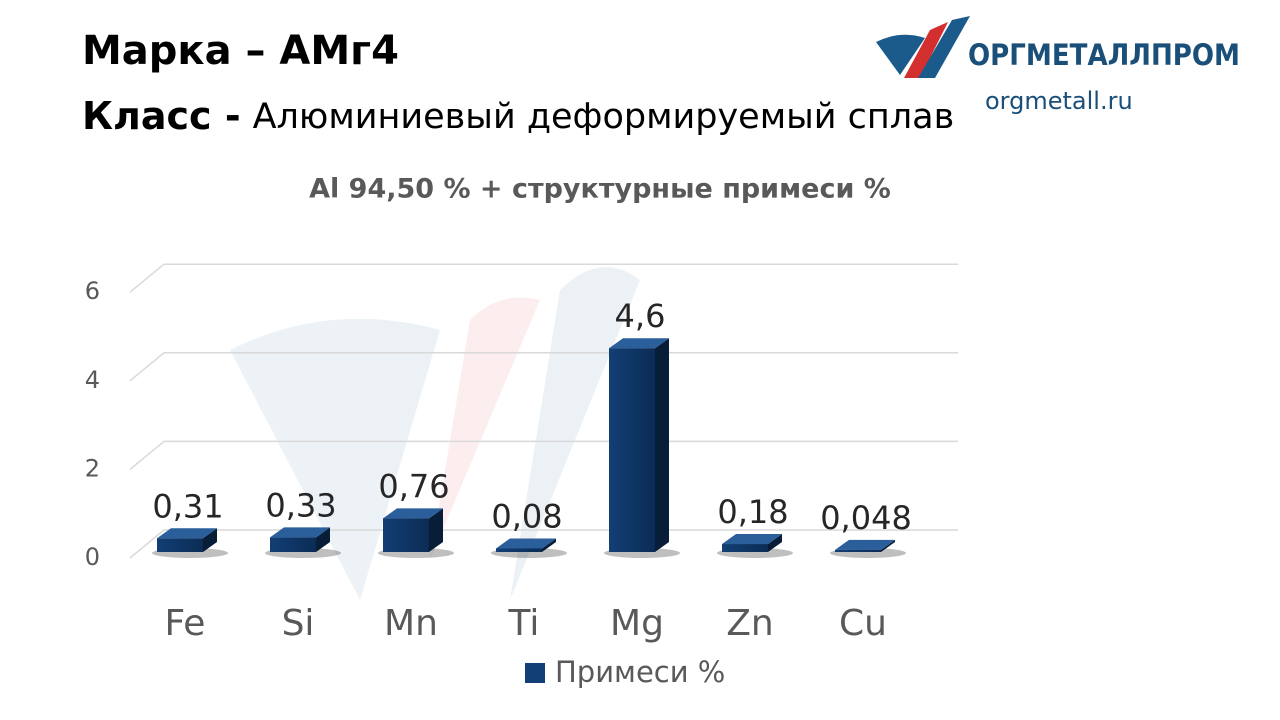  What do you see at coordinates (640, 316) in the screenshot?
I see `value-label: 4,6` at bounding box center [640, 316].